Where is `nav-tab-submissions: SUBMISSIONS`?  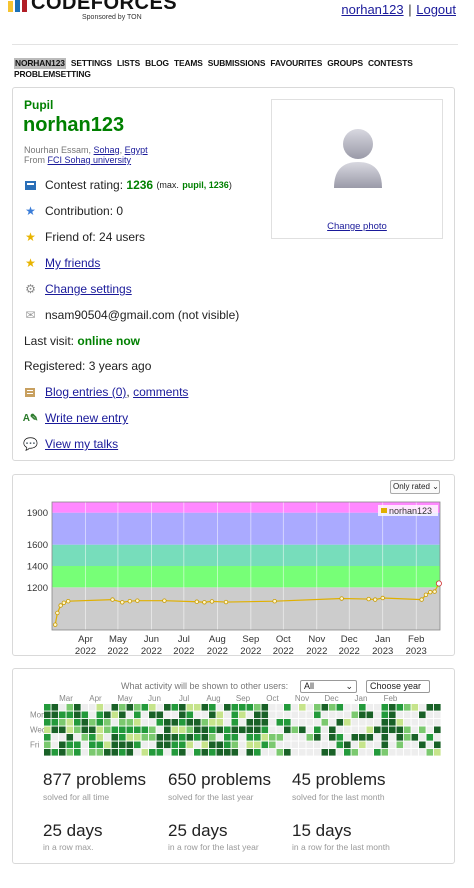 nav-tab-submissions: SUBMISSIONS is located at coordinates (236, 63).